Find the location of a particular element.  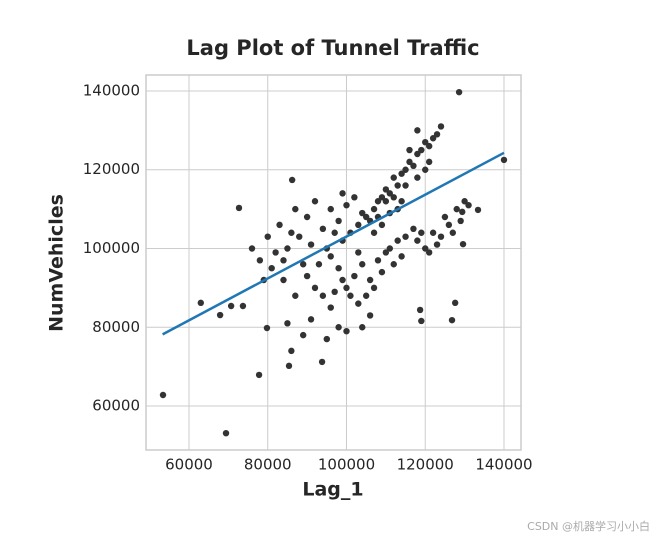

x-tick-label: 140000 is located at coordinates (503, 465).